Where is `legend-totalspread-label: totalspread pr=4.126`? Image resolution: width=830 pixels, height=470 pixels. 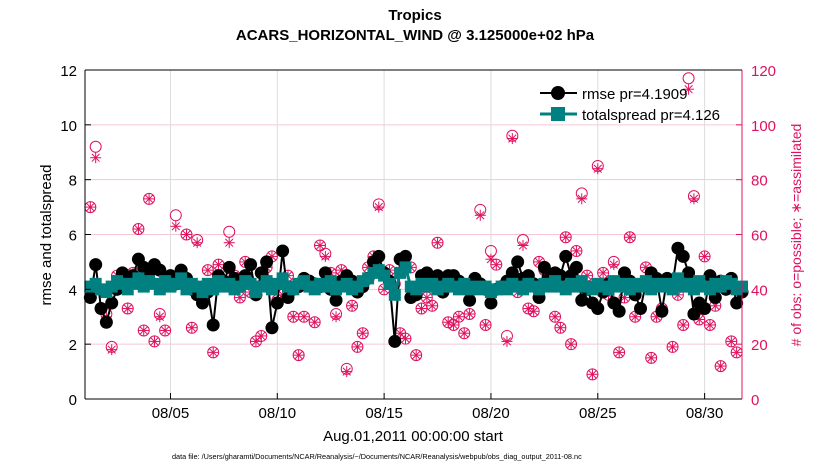 legend-totalspread-label: totalspread pr=4.126 is located at coordinates (651, 115).